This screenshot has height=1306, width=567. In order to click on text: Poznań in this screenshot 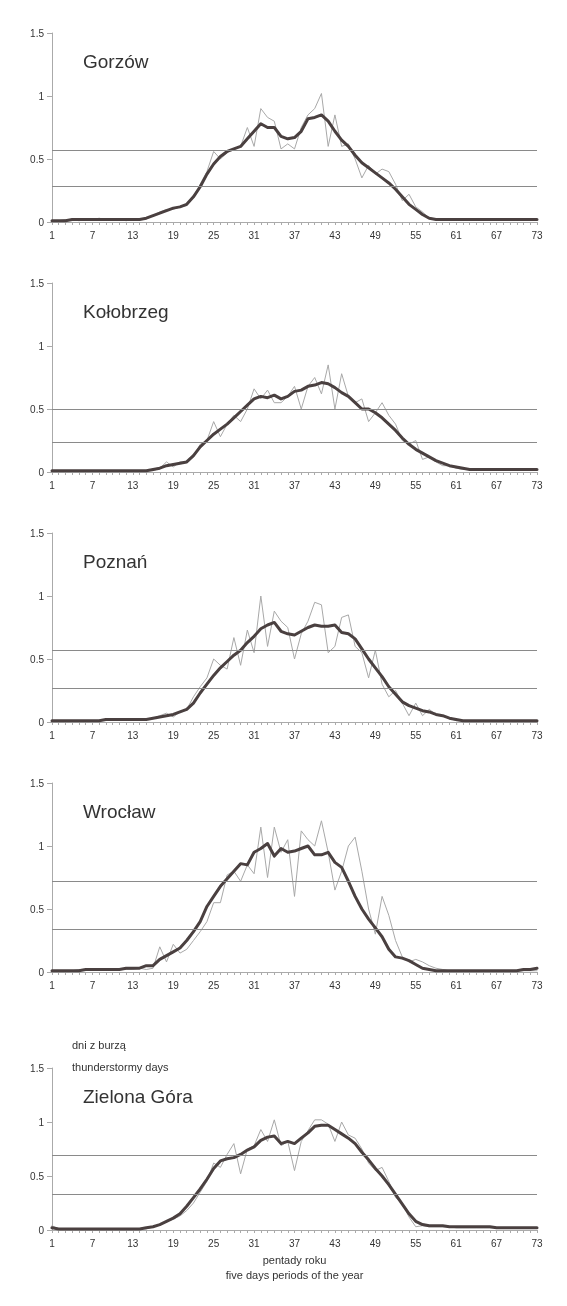, I will do `click(115, 561)`.